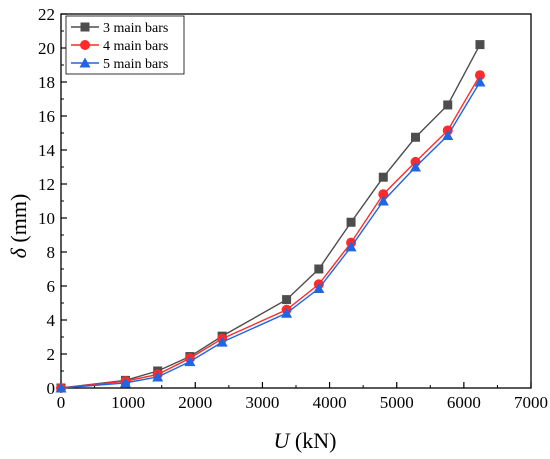 This screenshot has width=550, height=459. Describe the element at coordinates (262, 402) in the screenshot. I see `x-tick-label: 3000` at that location.